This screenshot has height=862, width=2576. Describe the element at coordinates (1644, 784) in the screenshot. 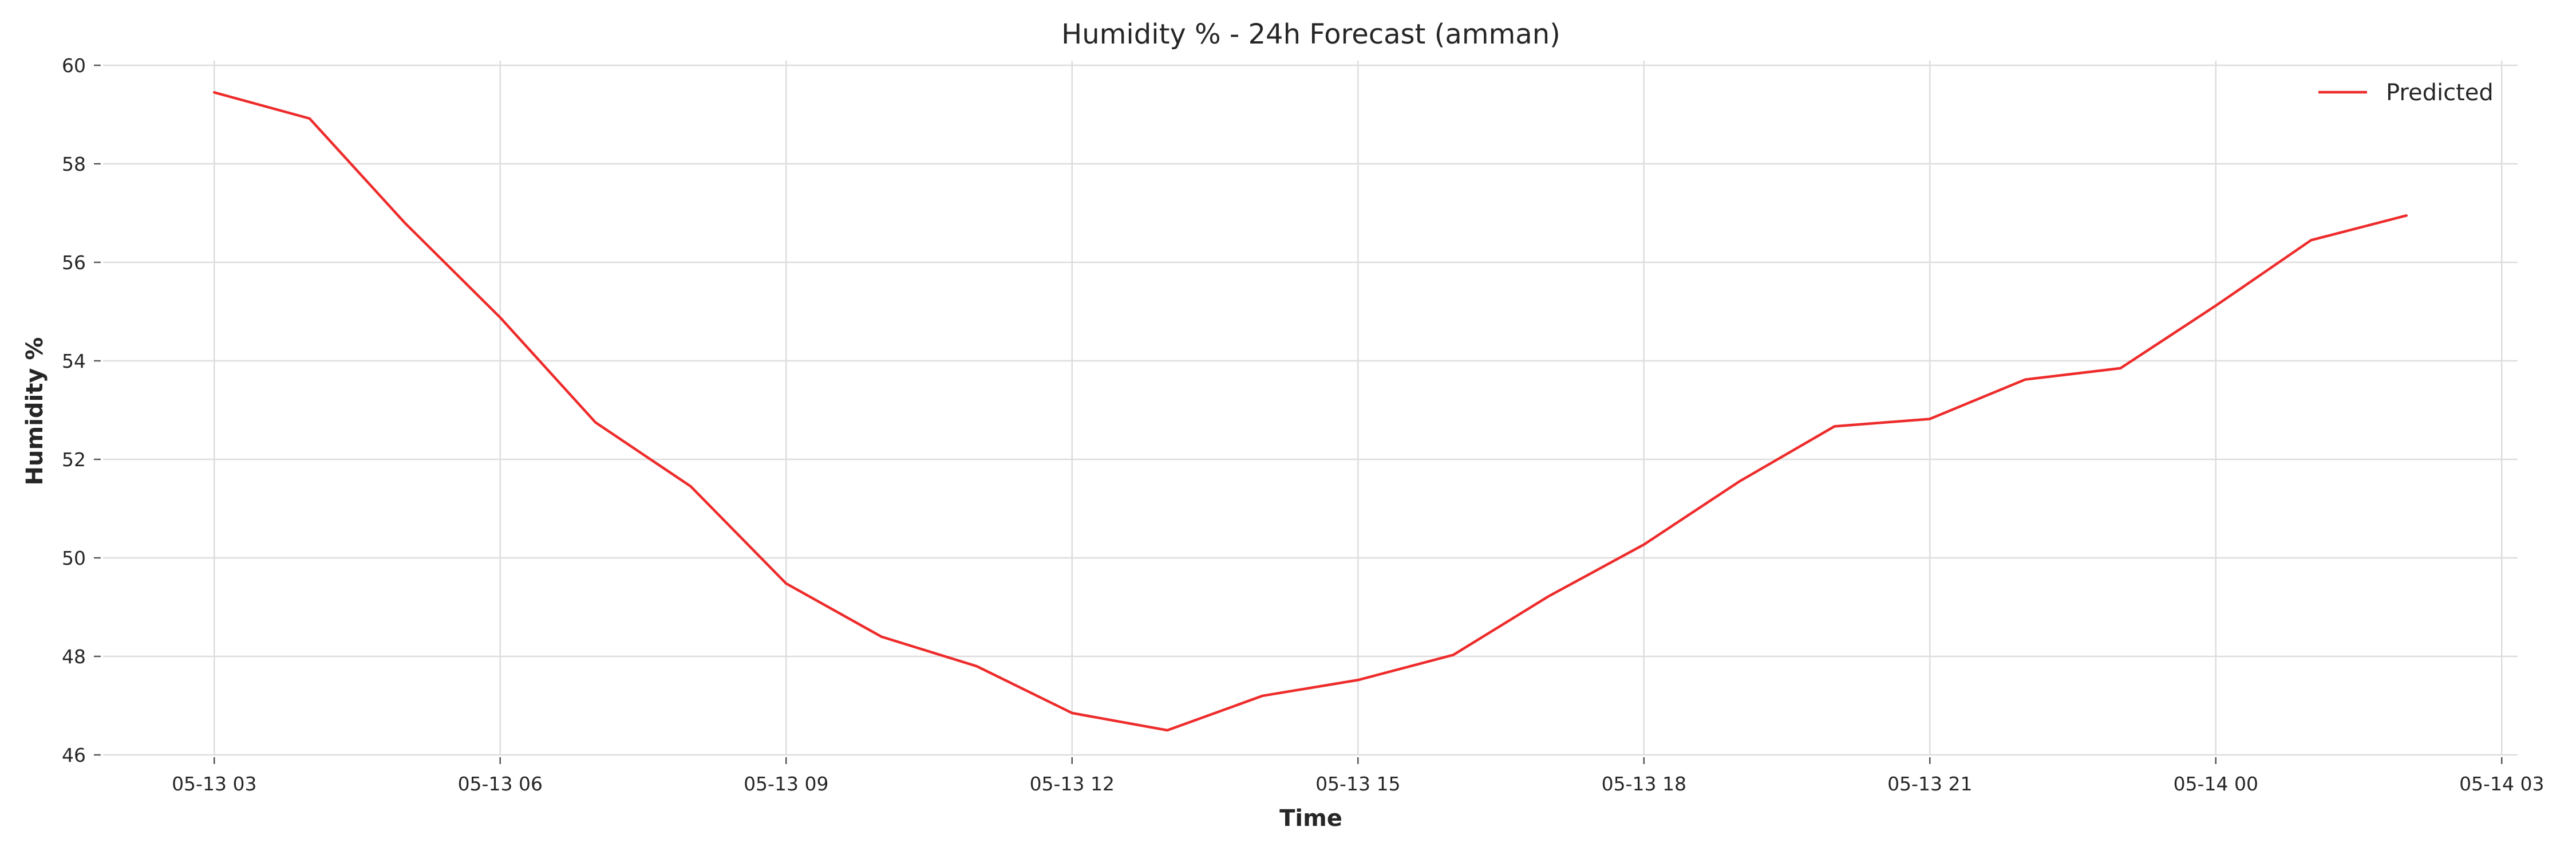

I see `x-tick-label: 05-13 18` at that location.